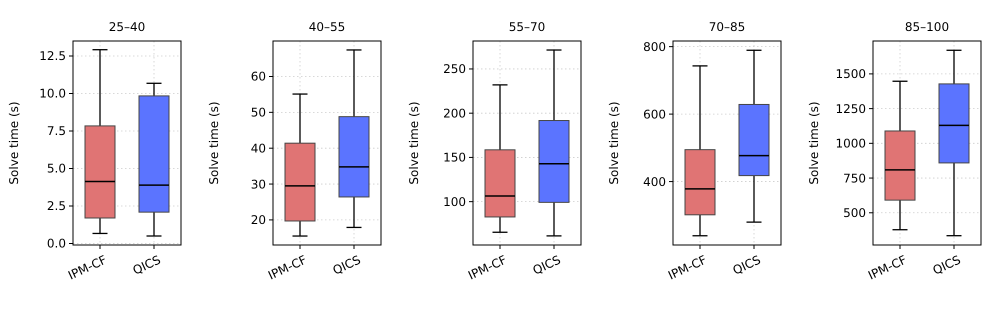 This screenshot has height=313, width=1000. I want to click on y-tick-label: 2.5, so click(56, 206).